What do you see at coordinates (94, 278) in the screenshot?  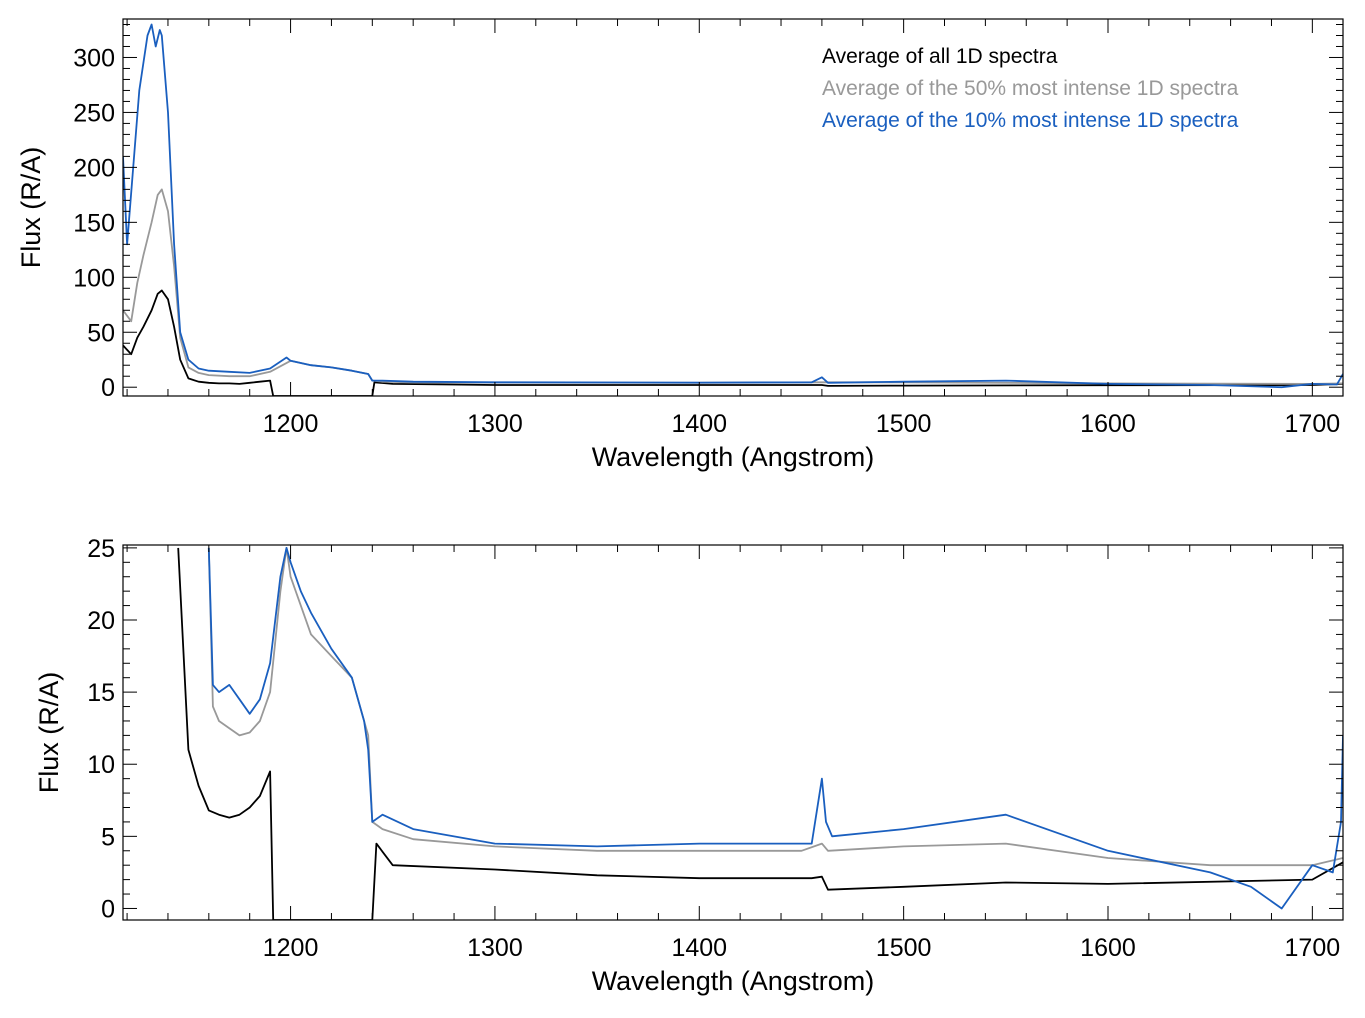 I see `y-tick-label: 100` at bounding box center [94, 278].